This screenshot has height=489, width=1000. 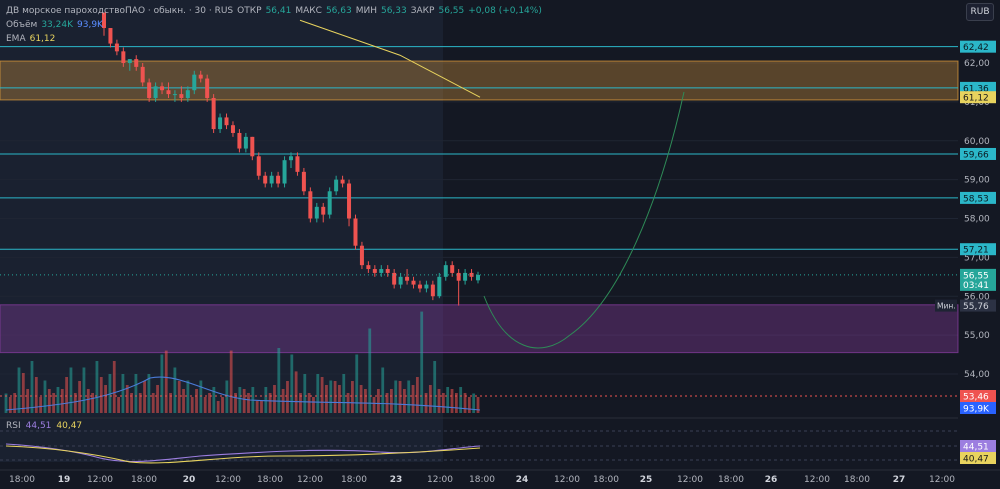 What do you see at coordinates (13, 426) in the screenshot?
I see `rsi-label: RSI` at bounding box center [13, 426].